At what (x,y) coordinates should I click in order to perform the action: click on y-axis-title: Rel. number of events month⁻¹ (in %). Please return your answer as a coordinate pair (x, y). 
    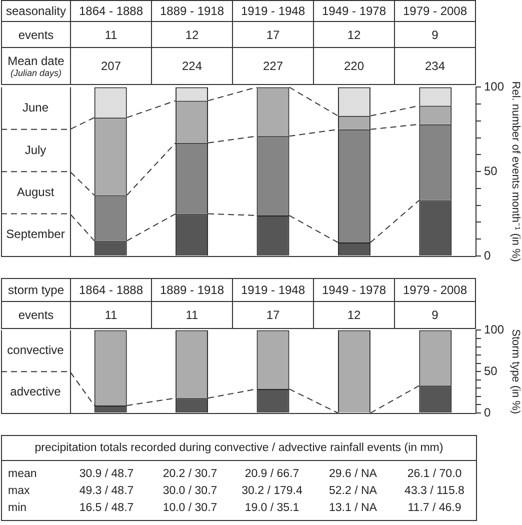
    Looking at the image, I should click on (515, 171).